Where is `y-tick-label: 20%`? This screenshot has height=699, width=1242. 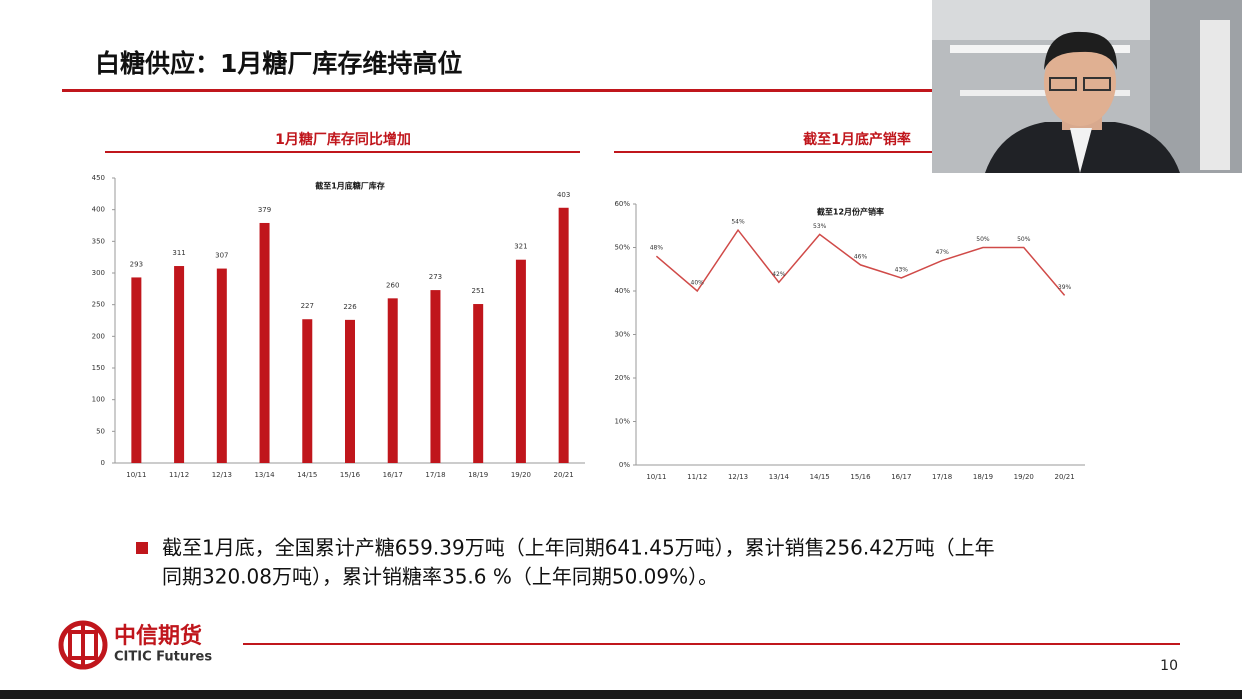
y-tick-label: 20% is located at coordinates (622, 378).